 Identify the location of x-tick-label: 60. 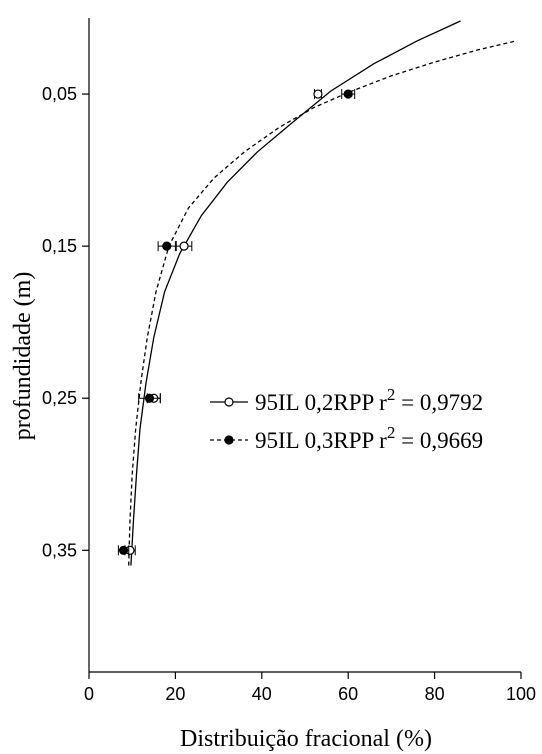
(348, 694).